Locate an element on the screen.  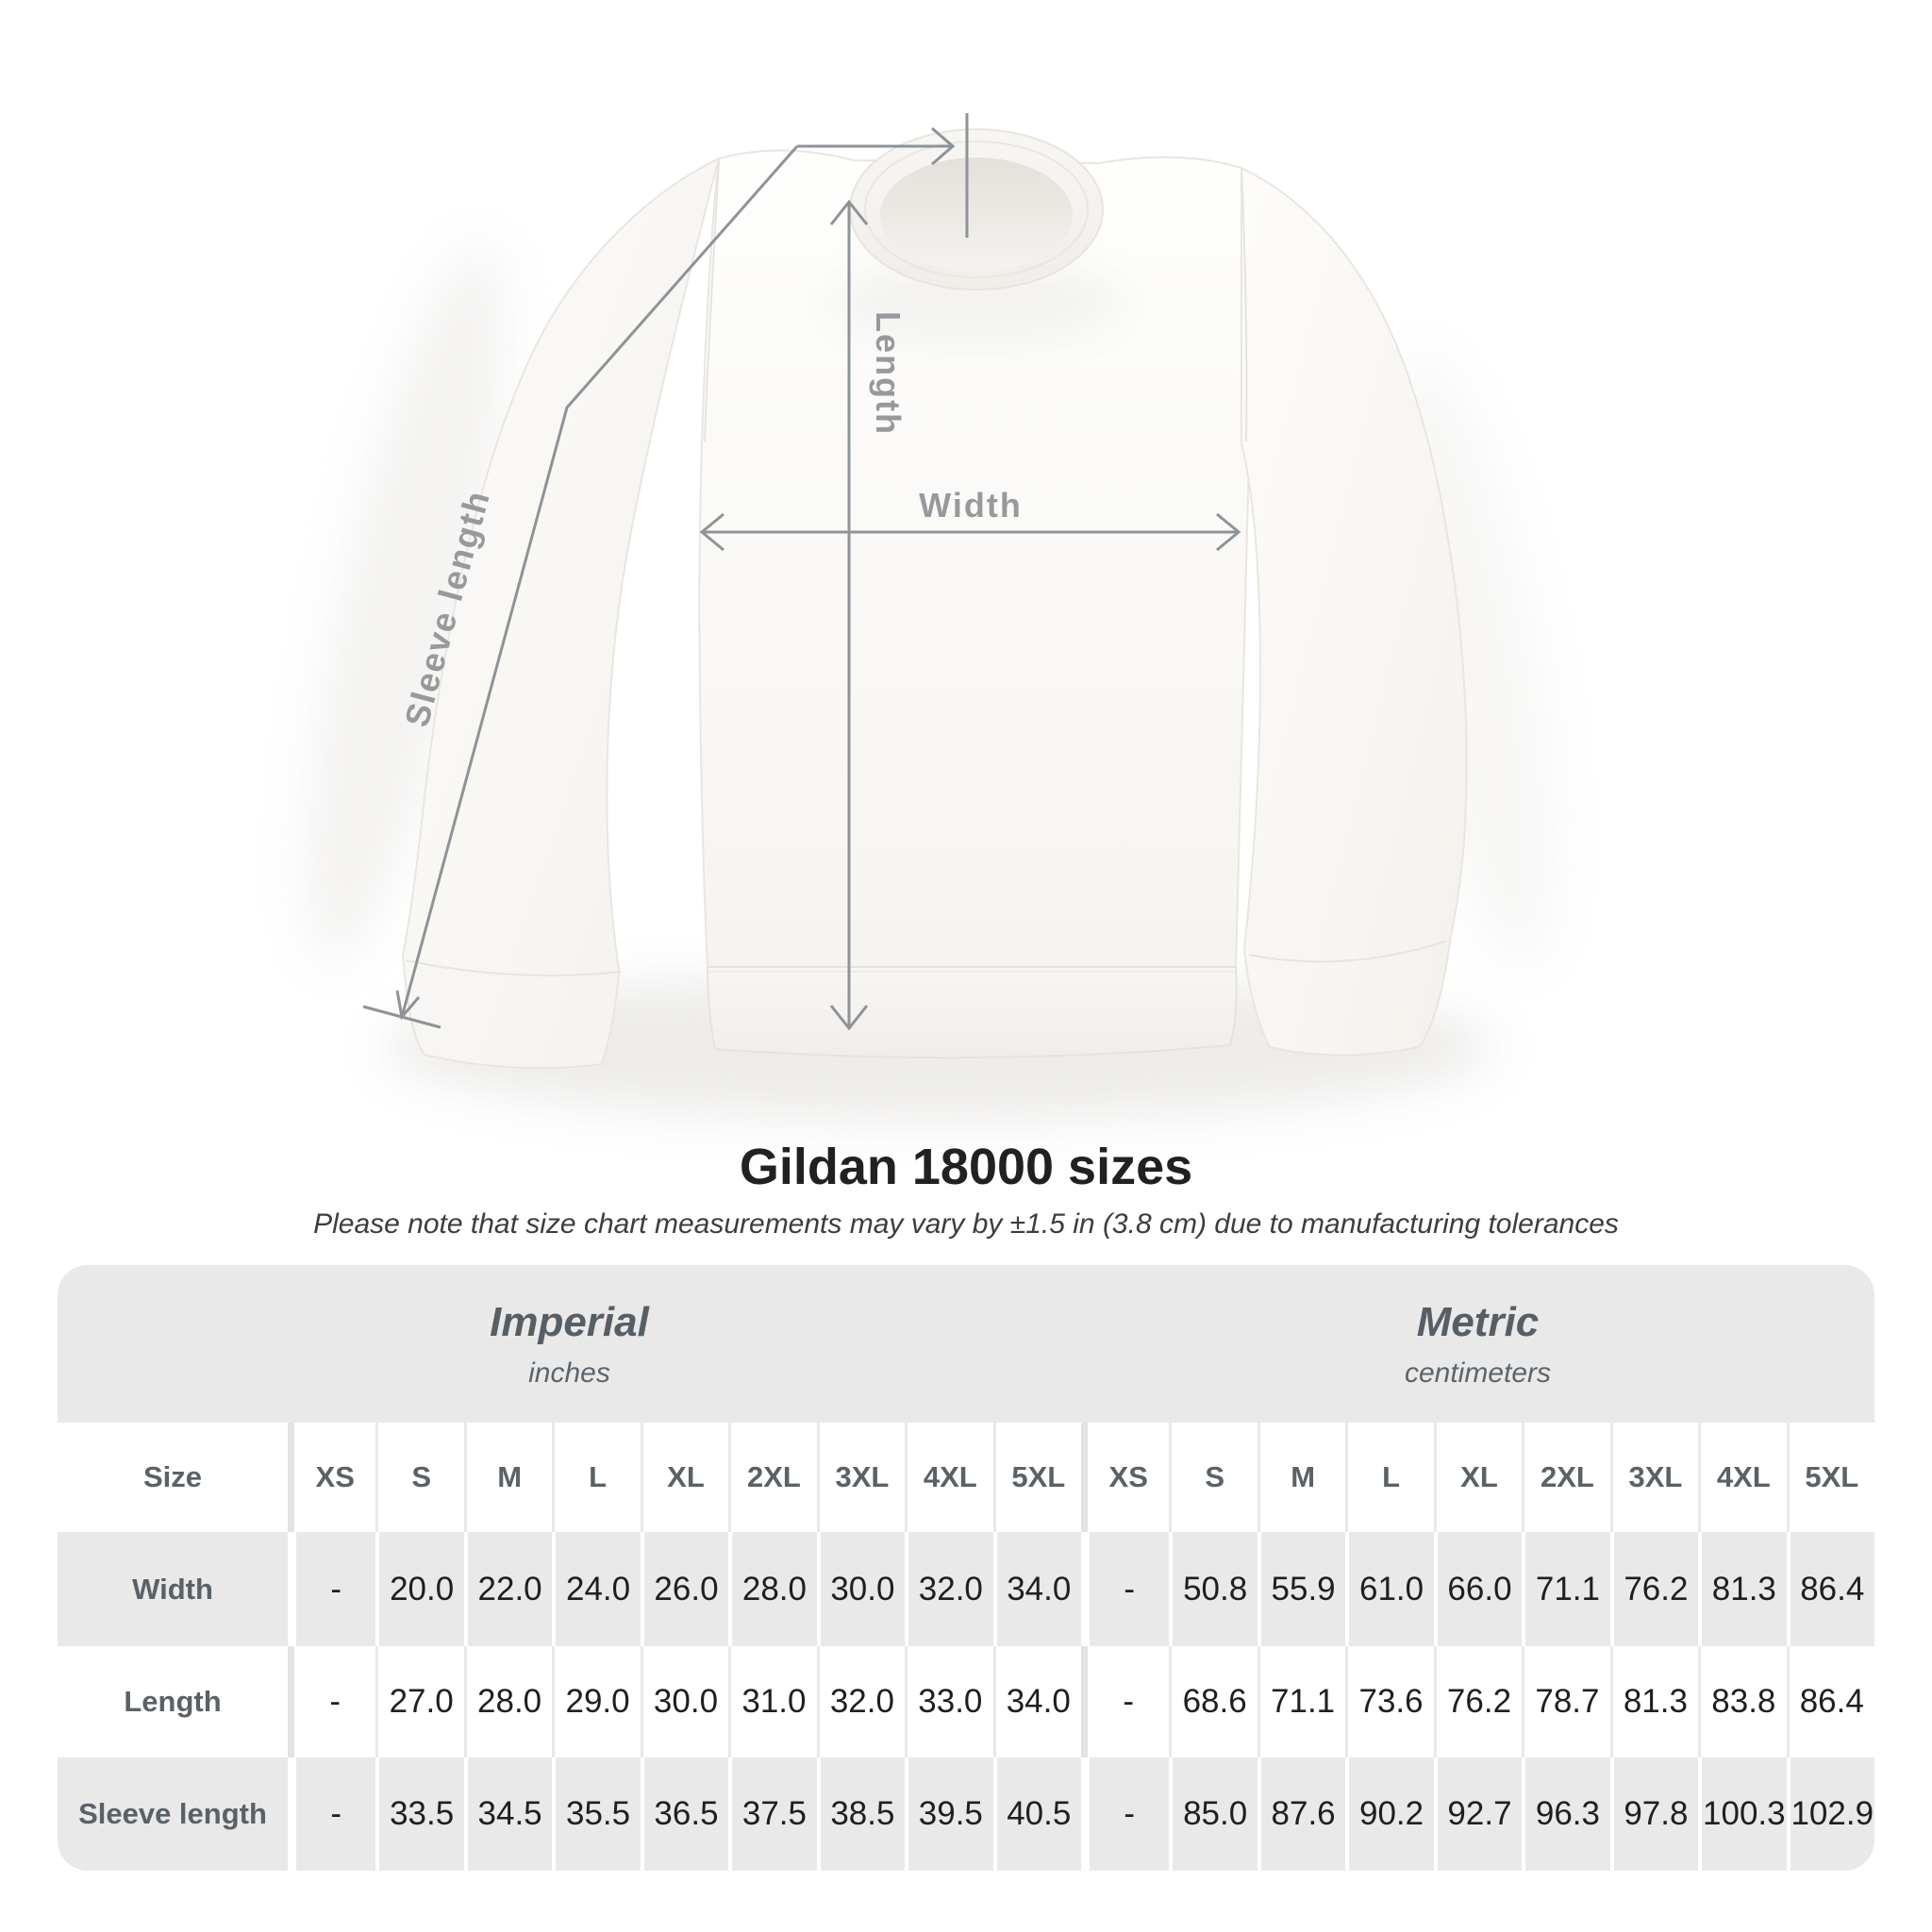
sweatshirt-waistband is located at coordinates (972, 1013).